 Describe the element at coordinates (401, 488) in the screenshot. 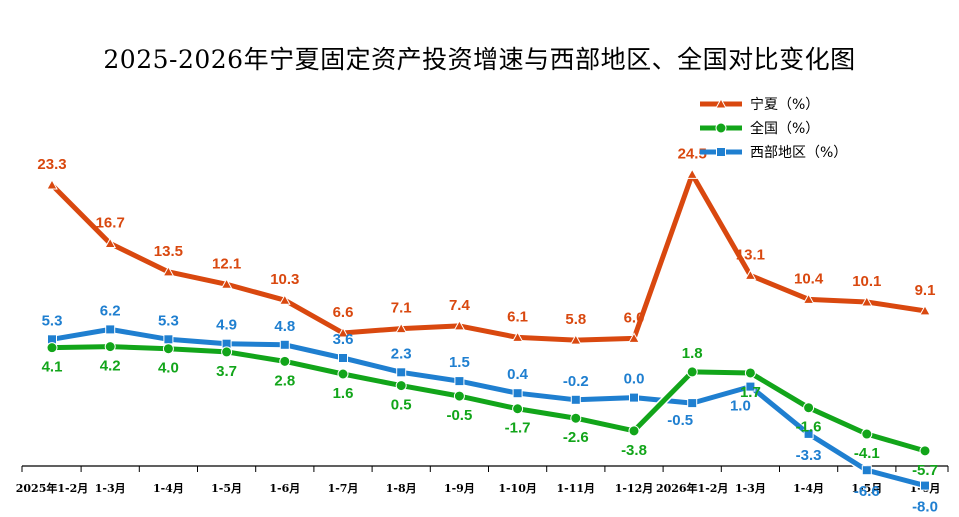

I see `x-tick-label: 1-8月` at that location.